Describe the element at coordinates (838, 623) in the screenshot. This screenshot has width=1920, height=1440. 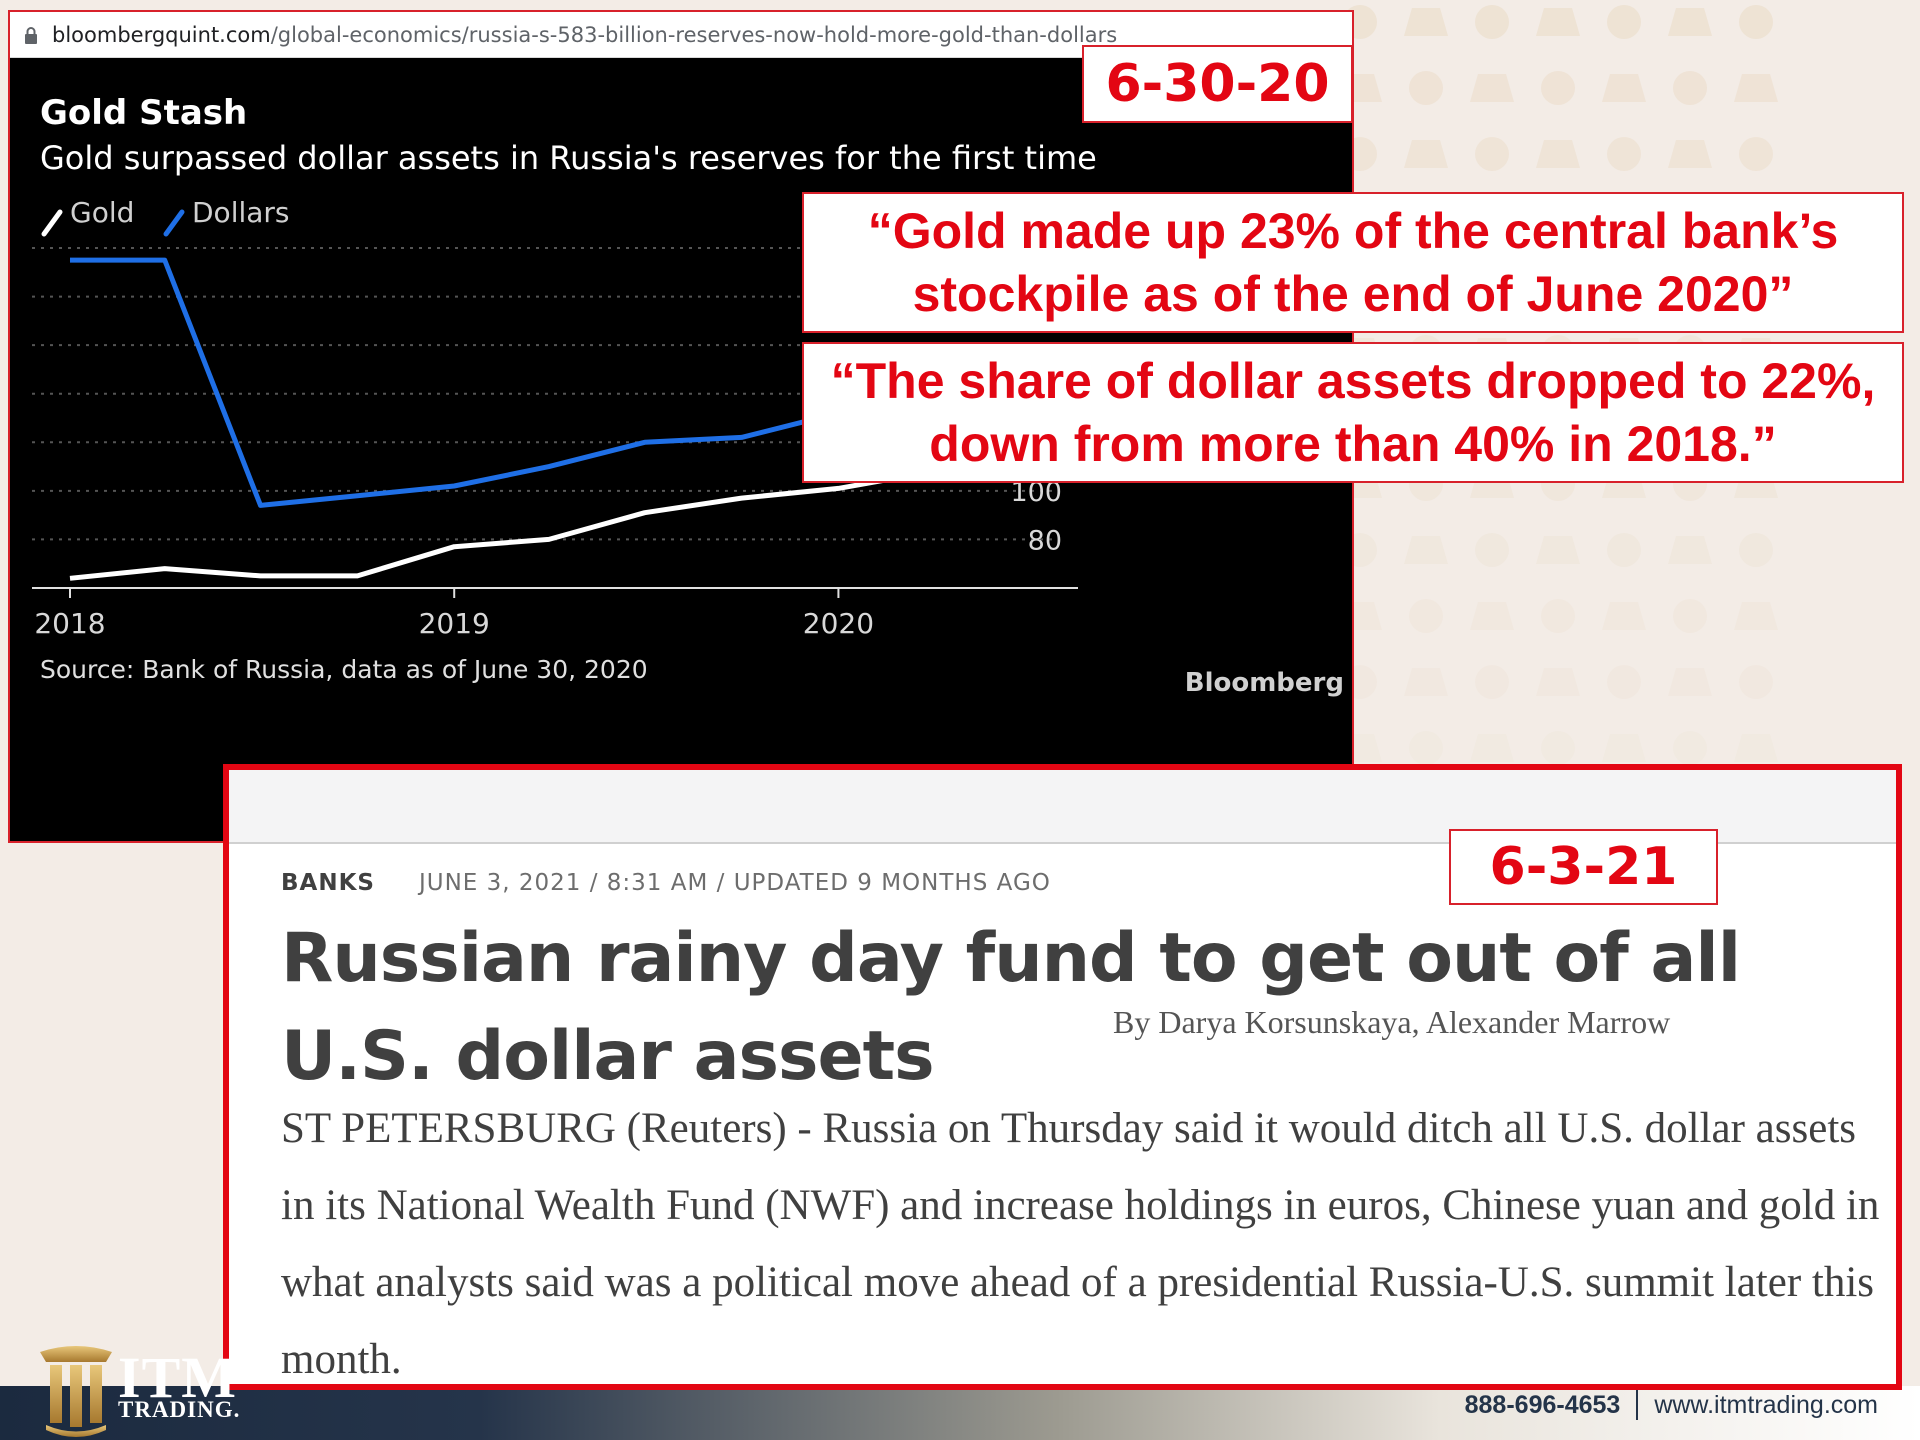
I see `x-tick-label: 2020` at that location.